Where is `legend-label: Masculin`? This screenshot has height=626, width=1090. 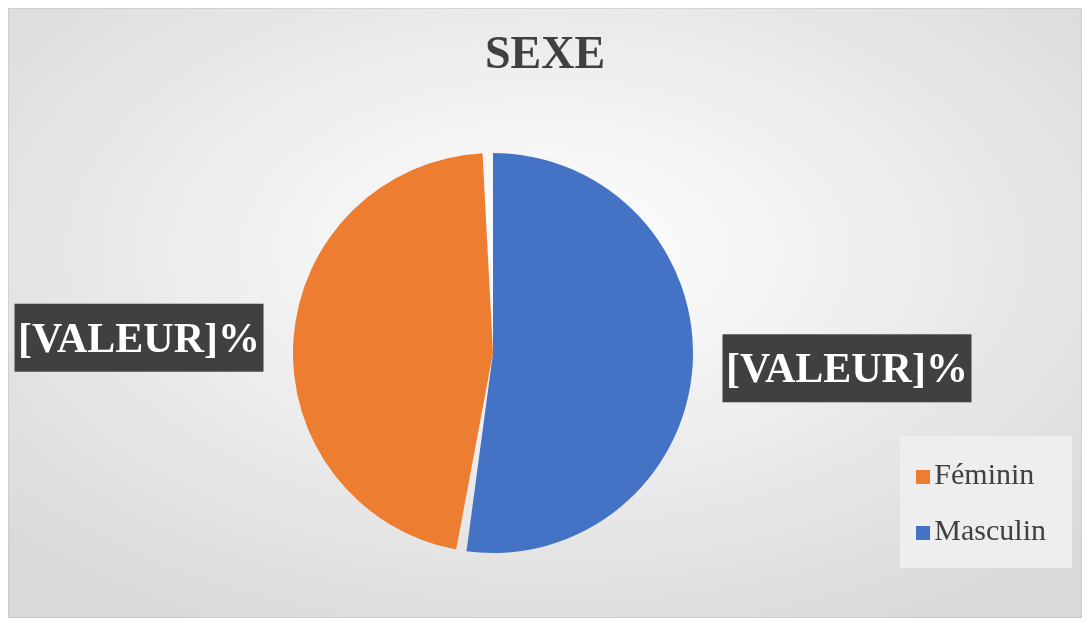
legend-label: Masculin is located at coordinates (990, 529).